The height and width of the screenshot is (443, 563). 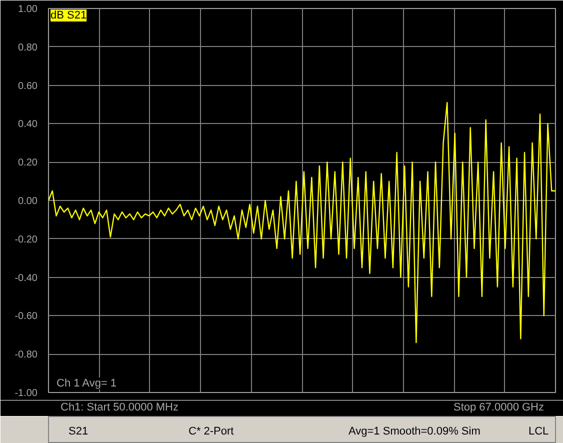 I want to click on y-tick-label: -0.20, so click(x=26, y=240).